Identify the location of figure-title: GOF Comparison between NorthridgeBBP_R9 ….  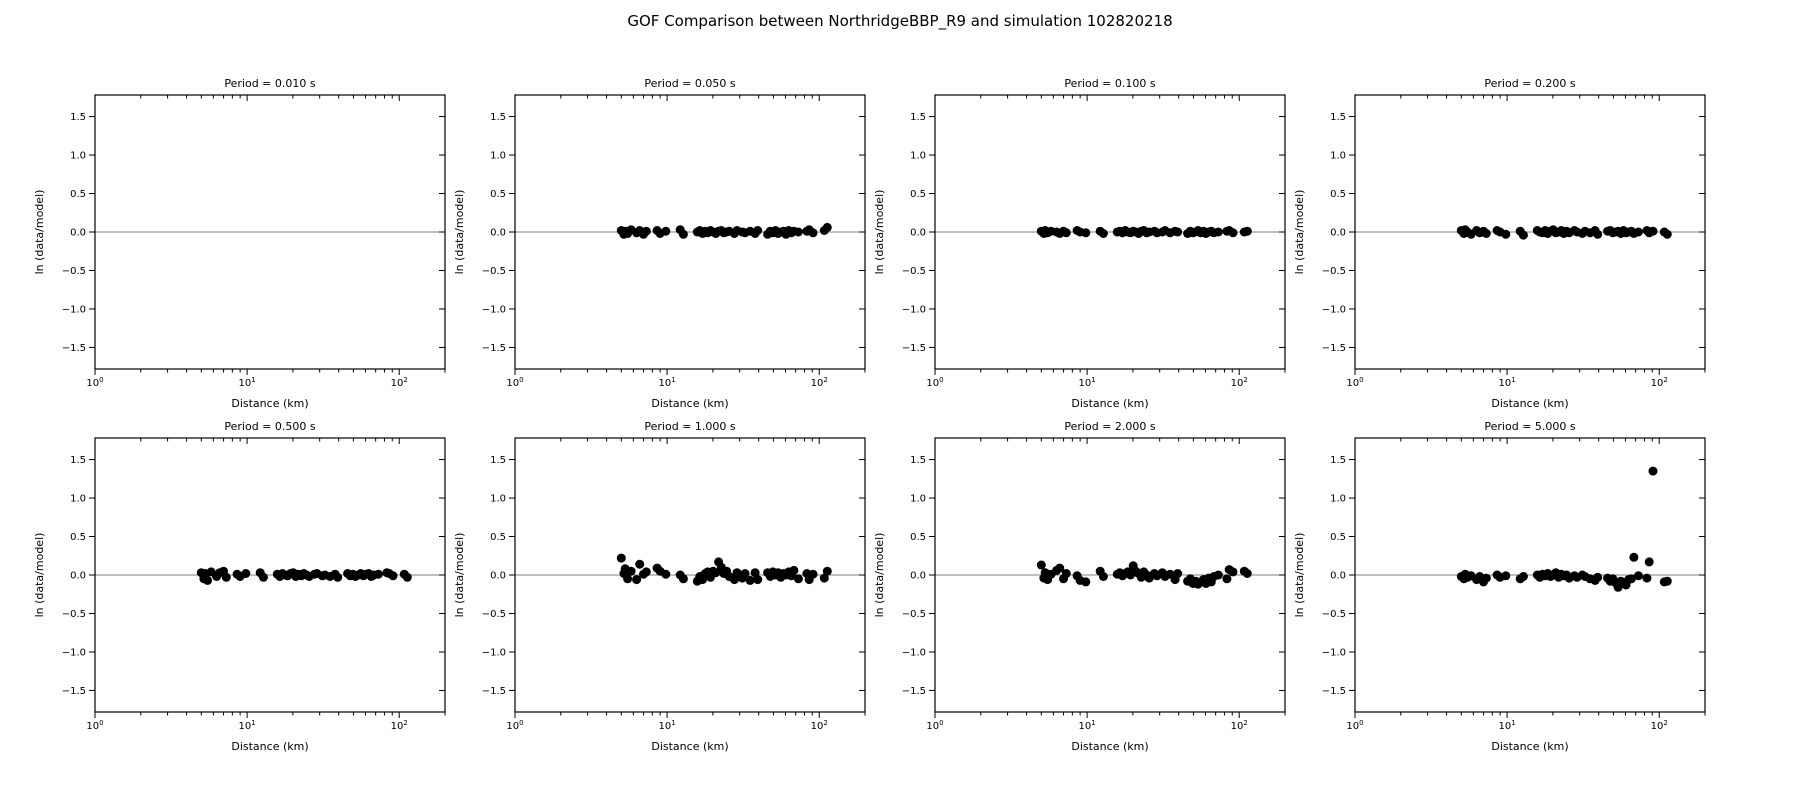
(900, 21).